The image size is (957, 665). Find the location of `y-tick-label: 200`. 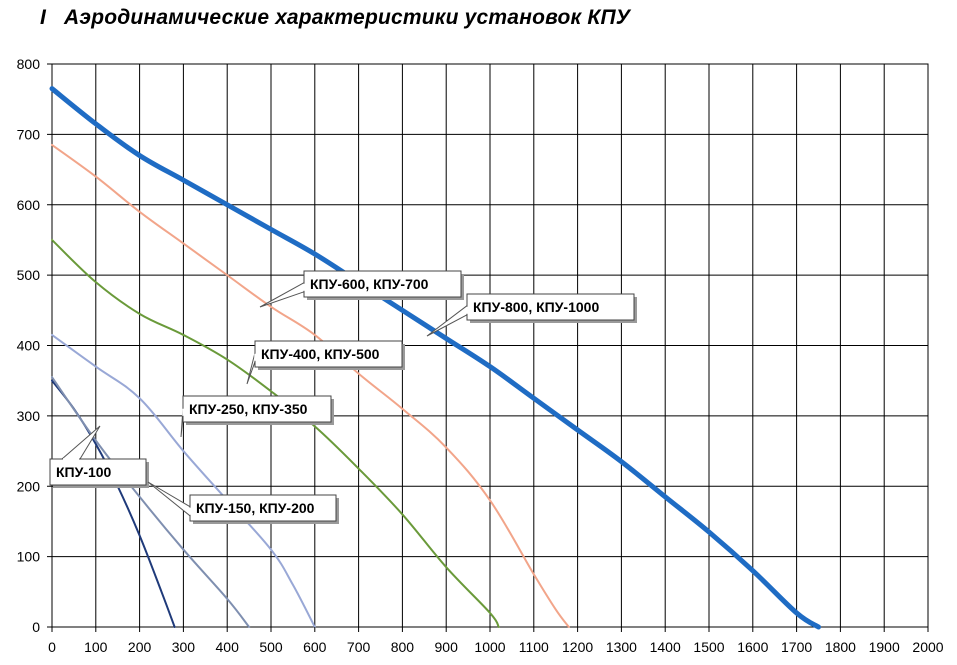

y-tick-label: 200 is located at coordinates (29, 486).